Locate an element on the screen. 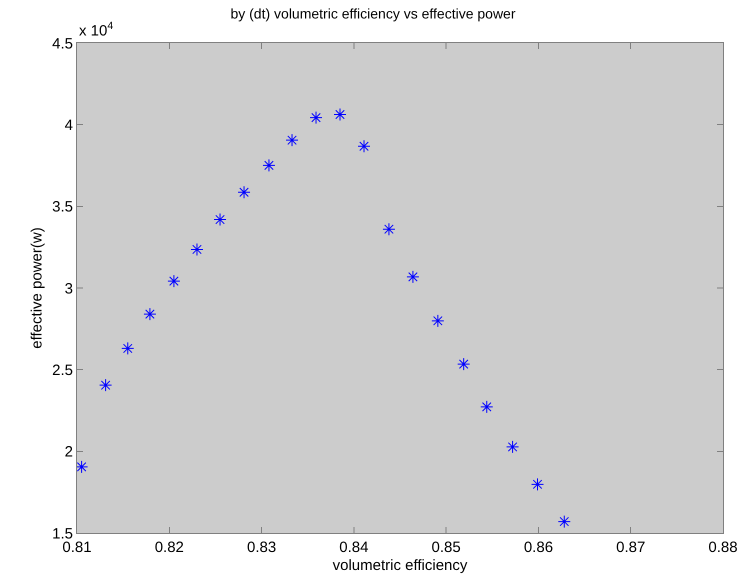  chart-title: by (dt) volumetric efficiency vs effective power is located at coordinates (373, 14).